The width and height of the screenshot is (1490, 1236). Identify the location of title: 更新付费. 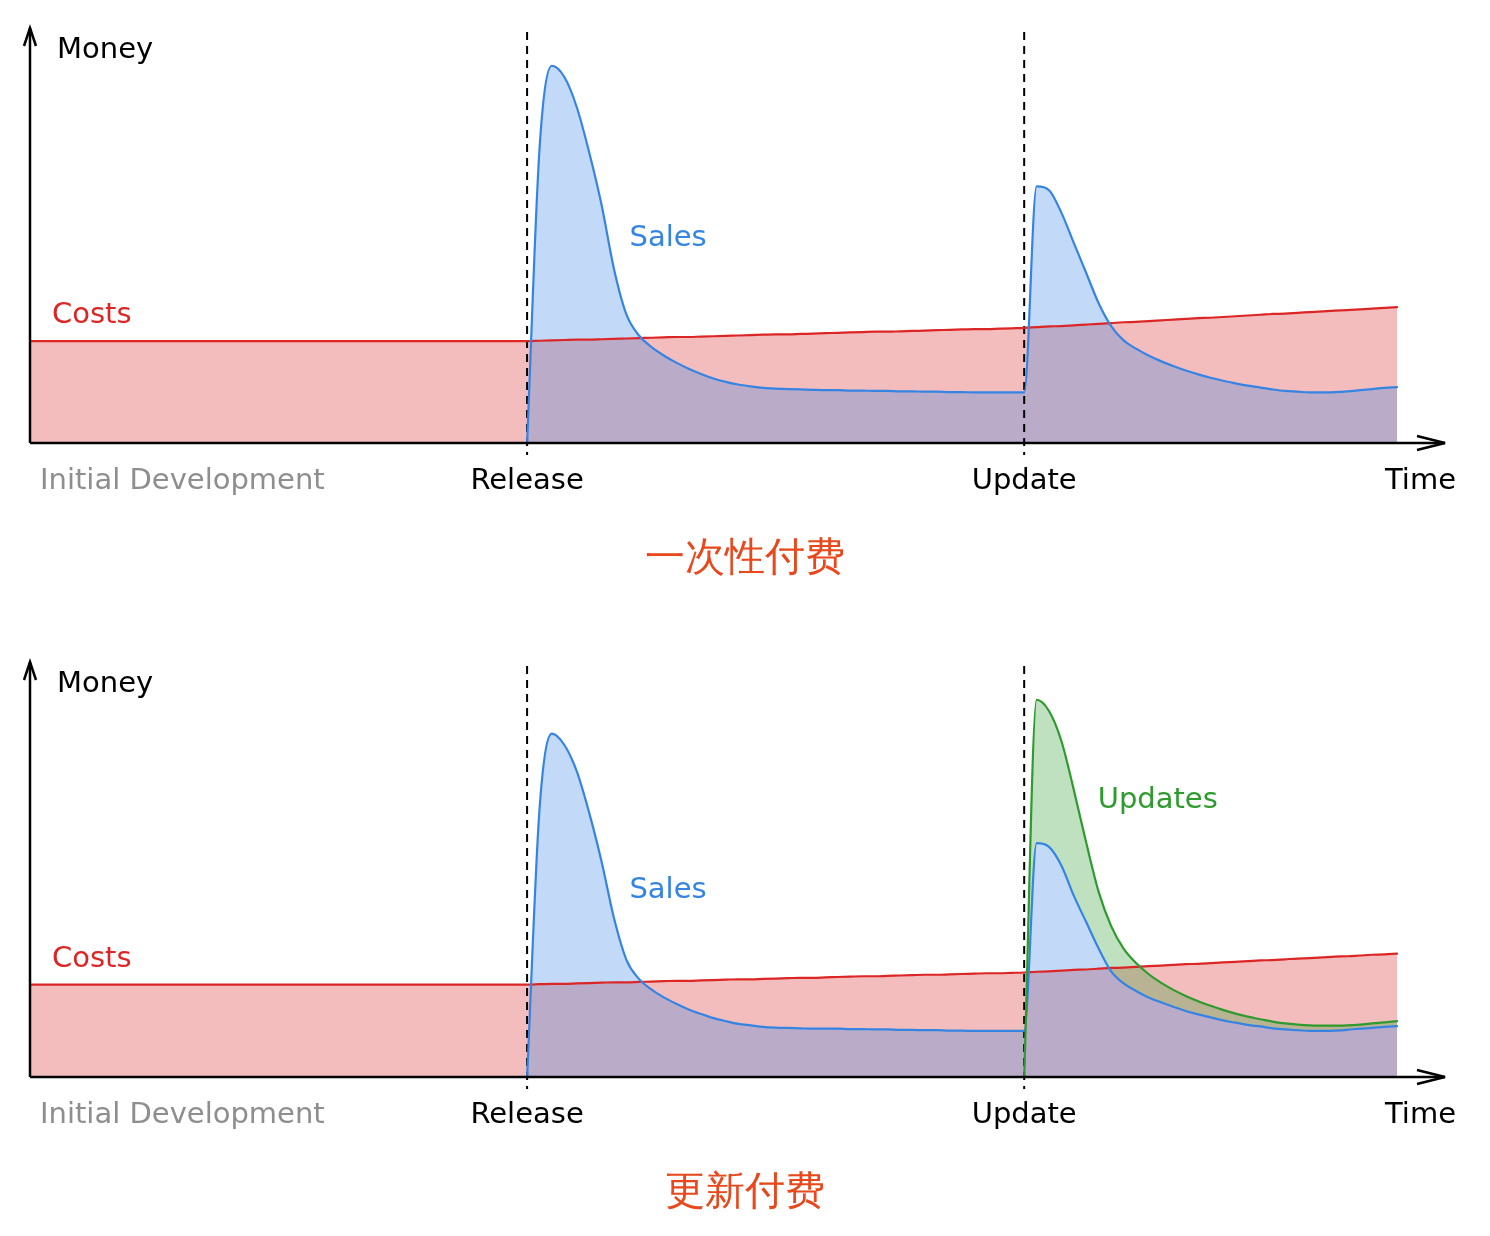
(745, 1190).